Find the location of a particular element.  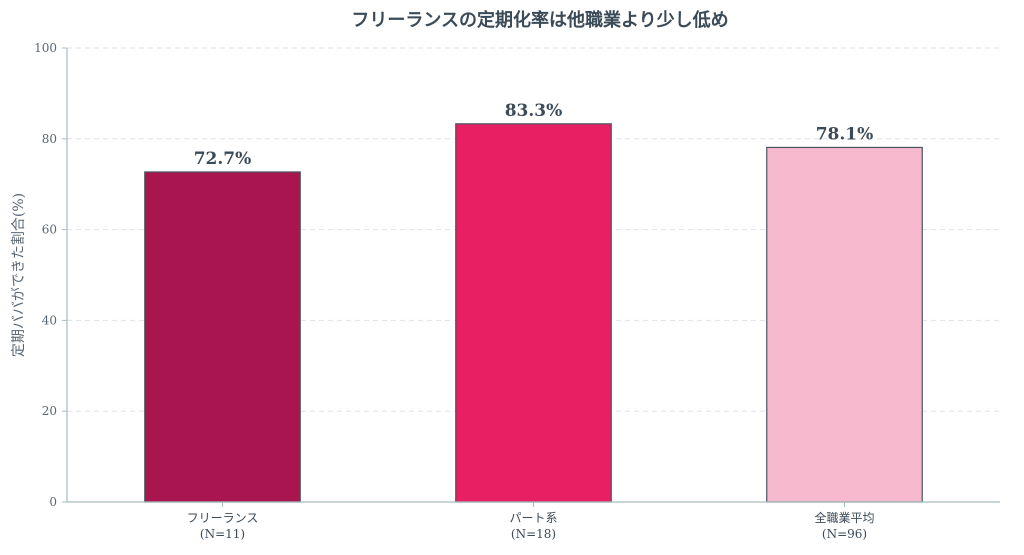

y-tick-label: 0 is located at coordinates (53, 502).